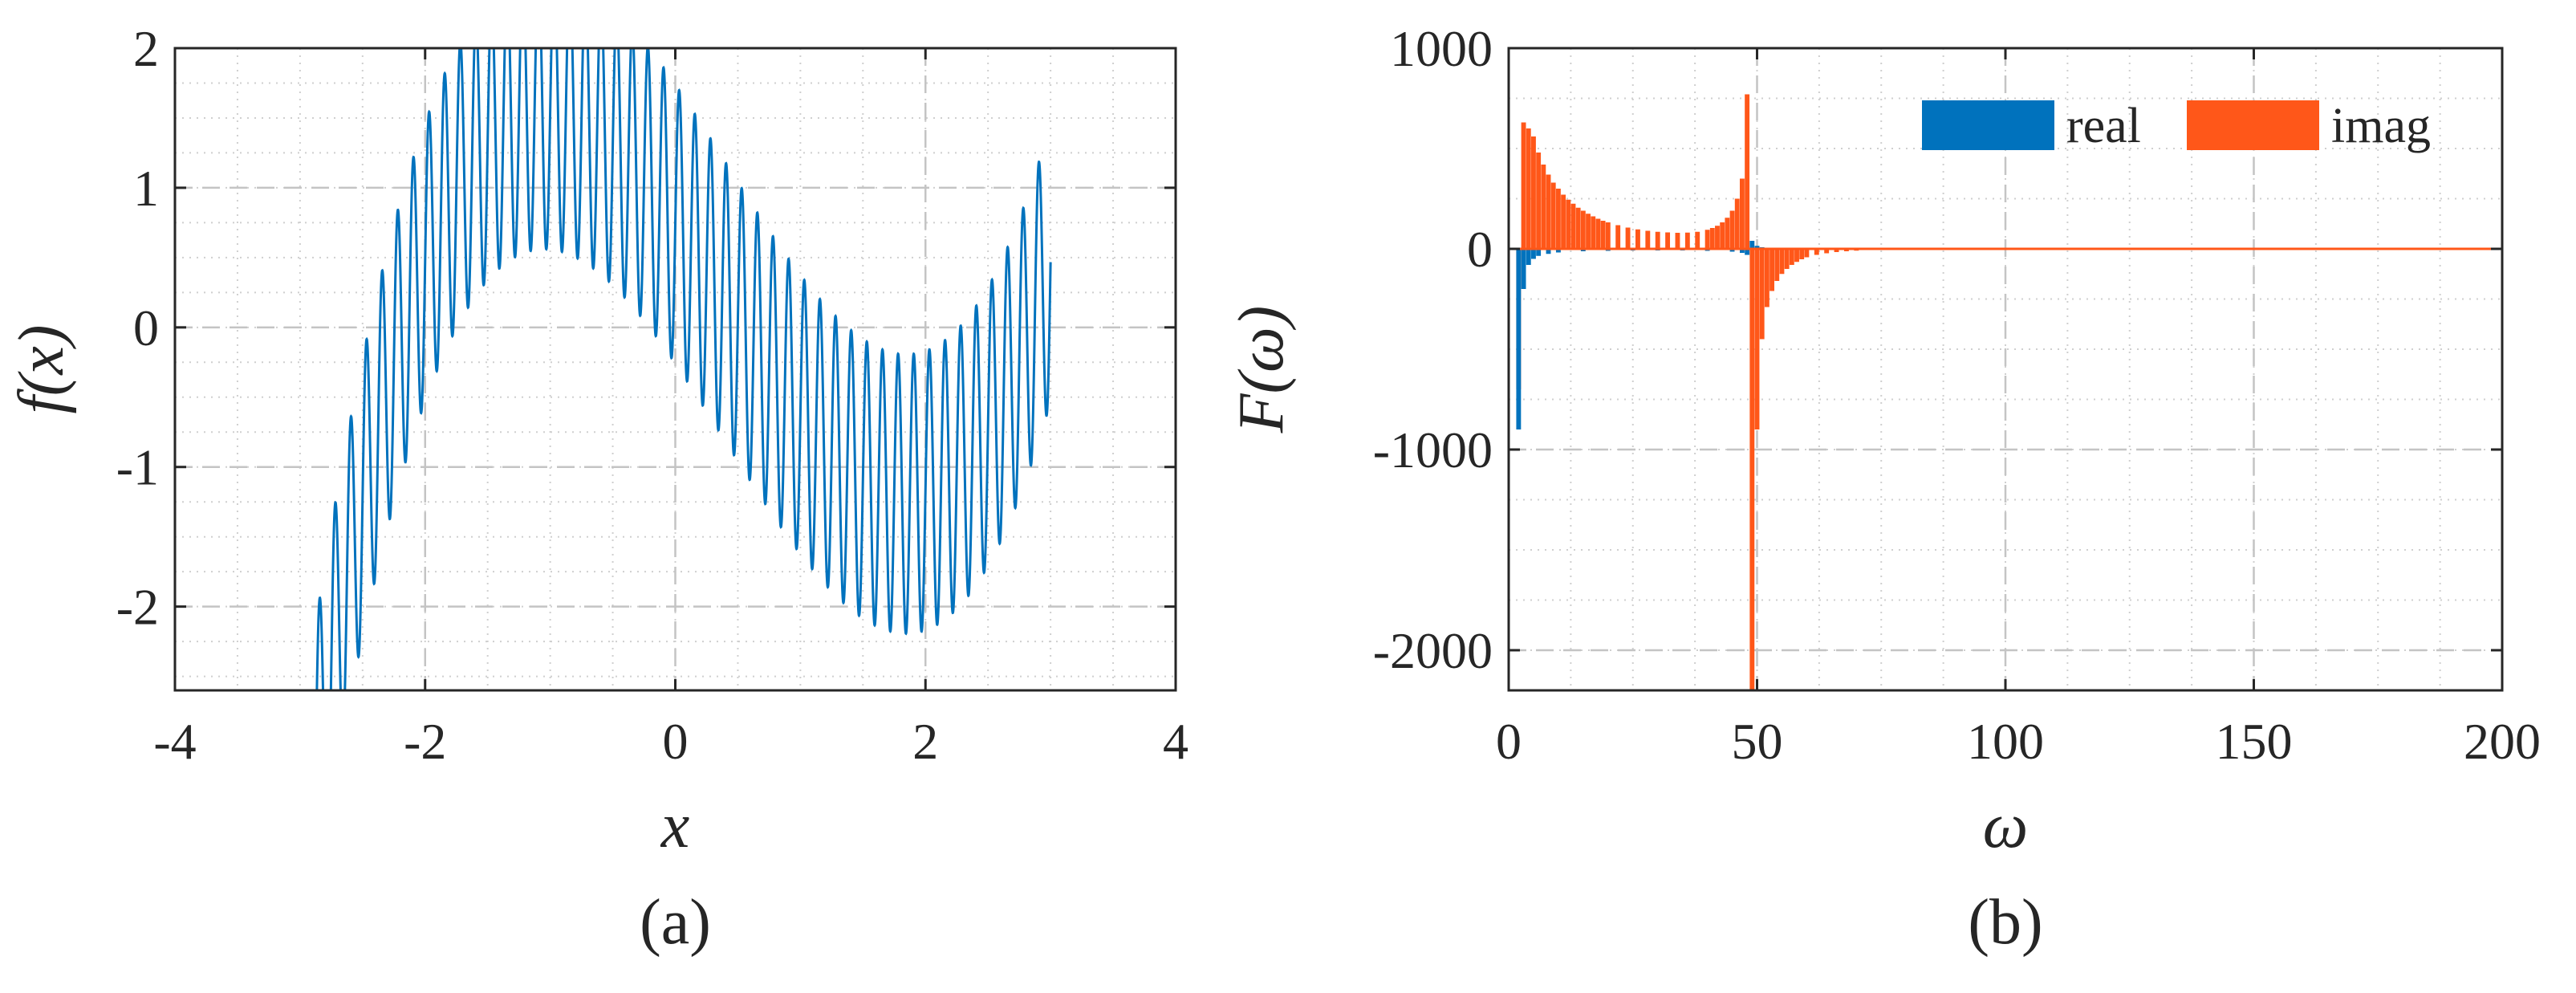 This screenshot has width=2576, height=993. Describe the element at coordinates (41, 368) in the screenshot. I see `y-axis-label: f(x)` at that location.